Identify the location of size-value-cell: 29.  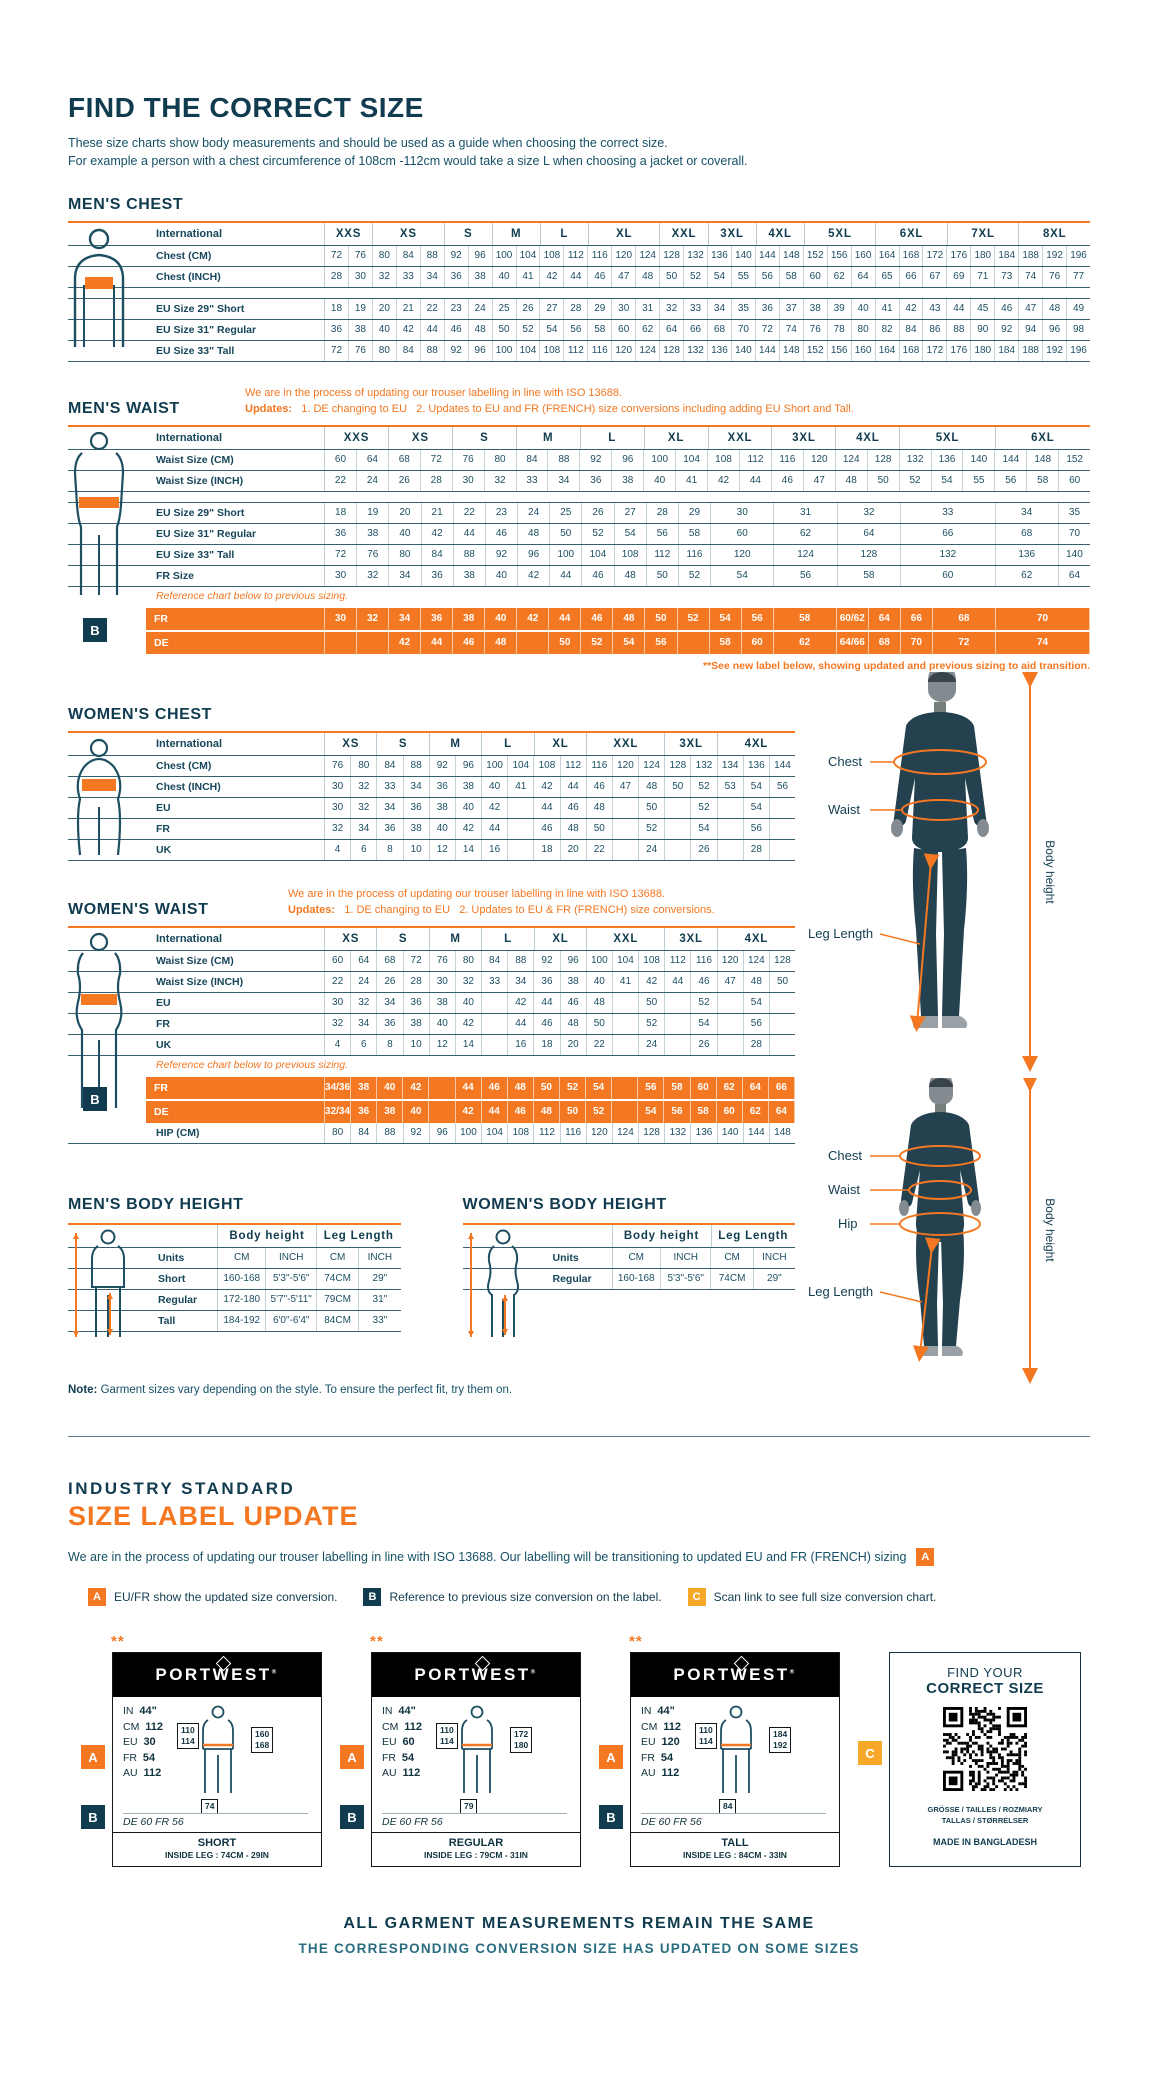
(695, 513).